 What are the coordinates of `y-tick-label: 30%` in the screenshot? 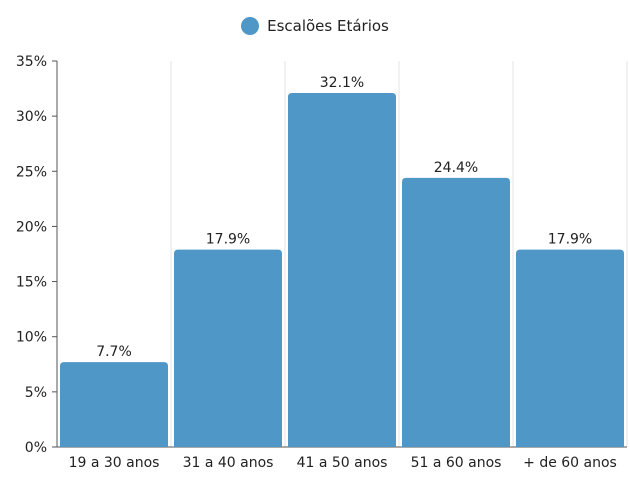 It's located at (31, 117).